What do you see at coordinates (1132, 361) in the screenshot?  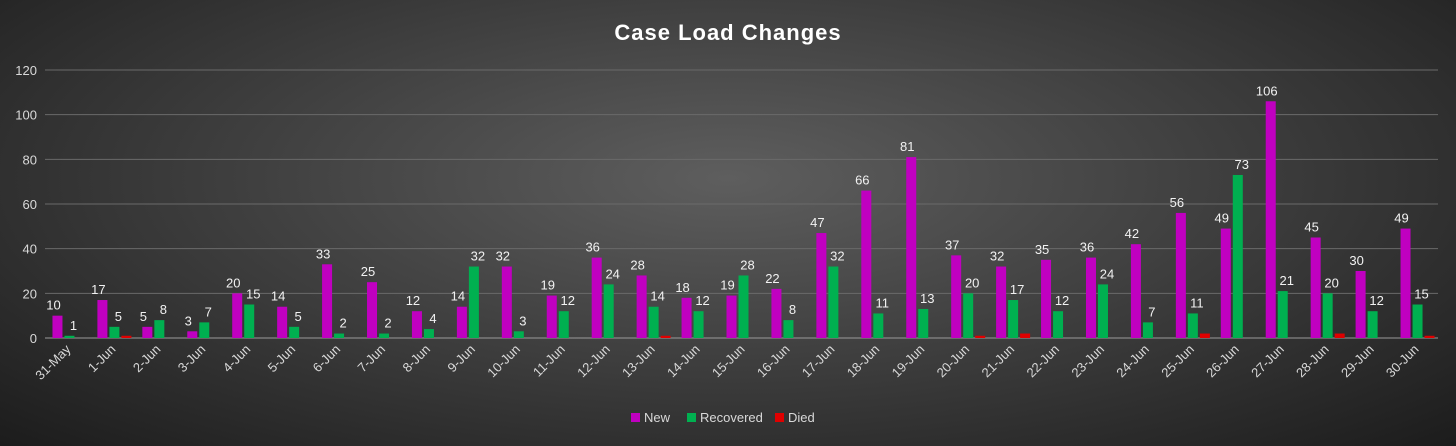 I see `x-tick-label: 24-Jun` at bounding box center [1132, 361].